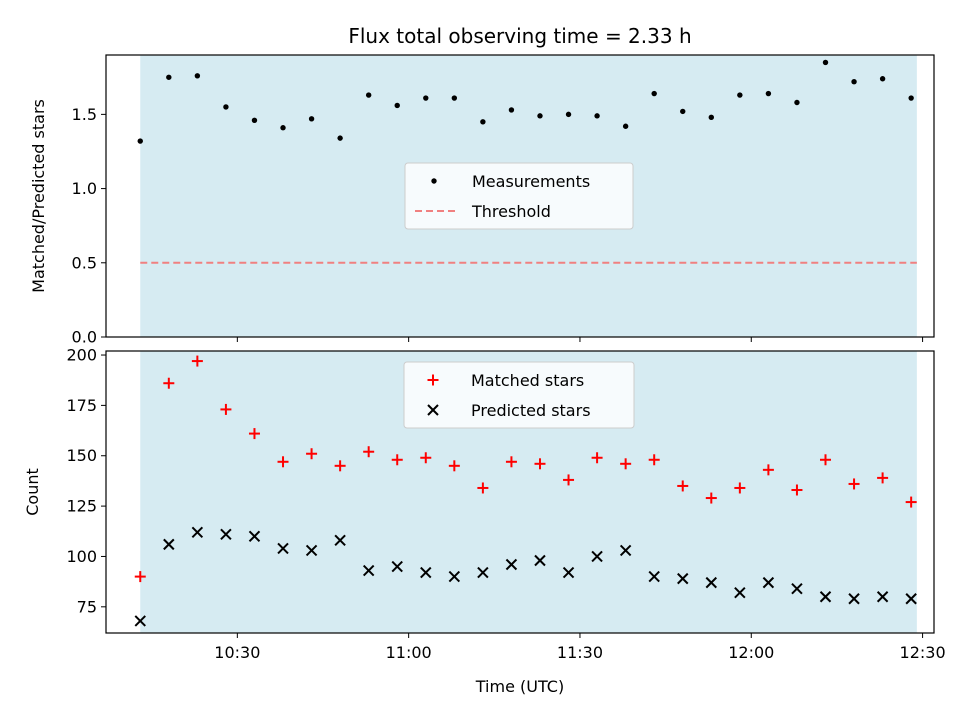  I want to click on legend-marker-measurements, so click(434, 181).